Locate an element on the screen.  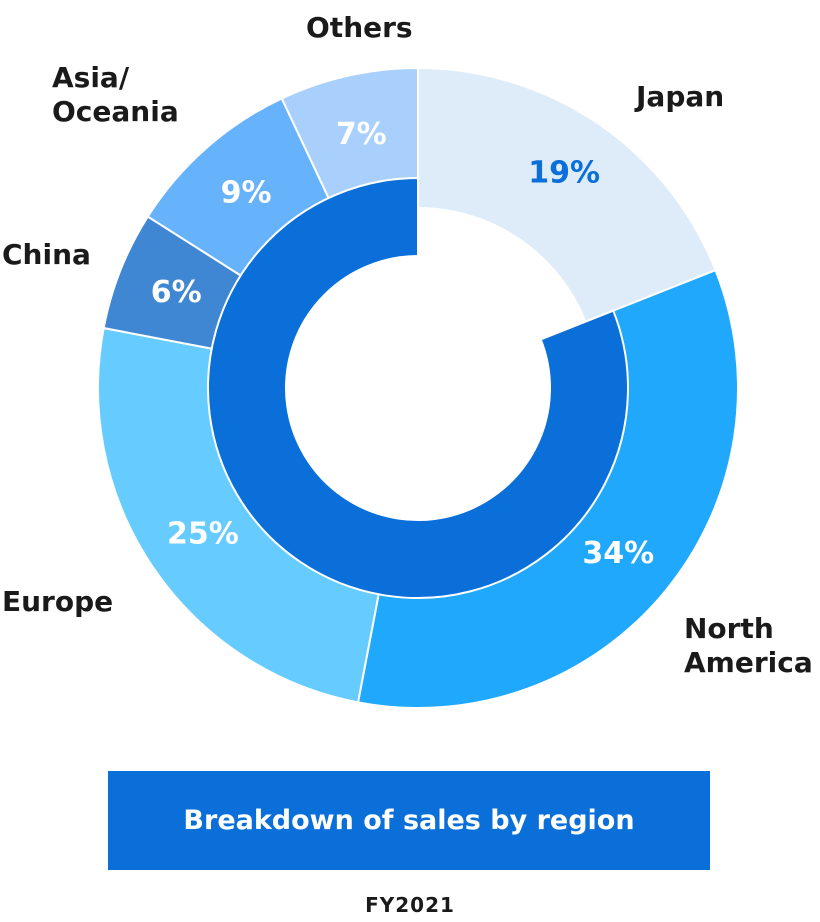
chart-subtitle: FY2021 is located at coordinates (410, 905).